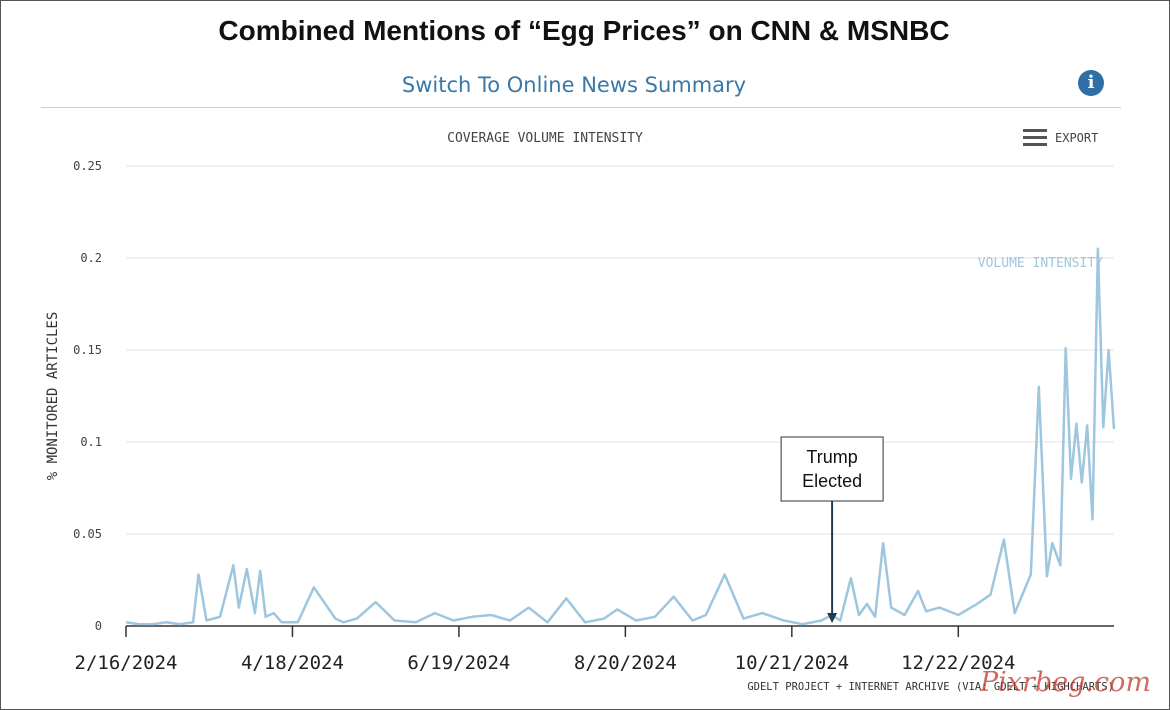  I want to click on y-tick-label: 0, so click(98, 626).